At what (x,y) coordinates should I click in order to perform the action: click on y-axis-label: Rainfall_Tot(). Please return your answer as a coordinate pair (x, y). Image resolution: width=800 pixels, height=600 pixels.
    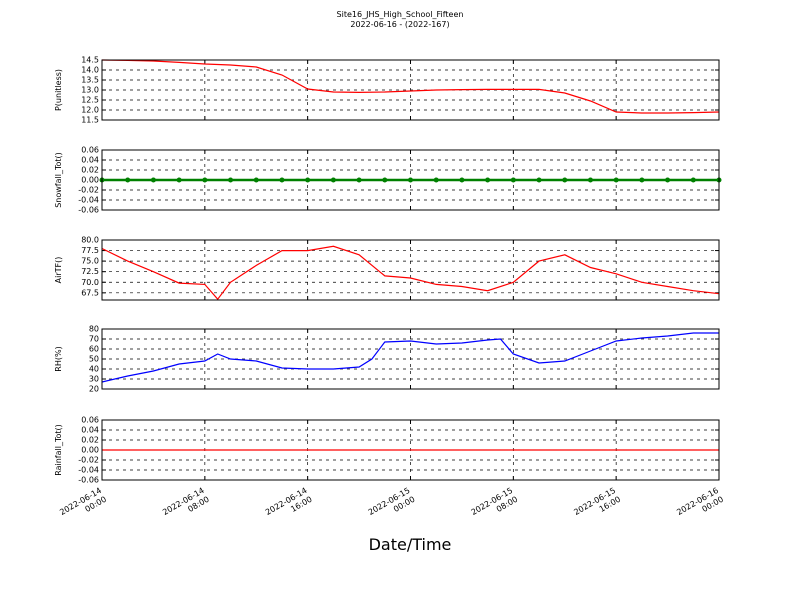
    Looking at the image, I should click on (58, 450).